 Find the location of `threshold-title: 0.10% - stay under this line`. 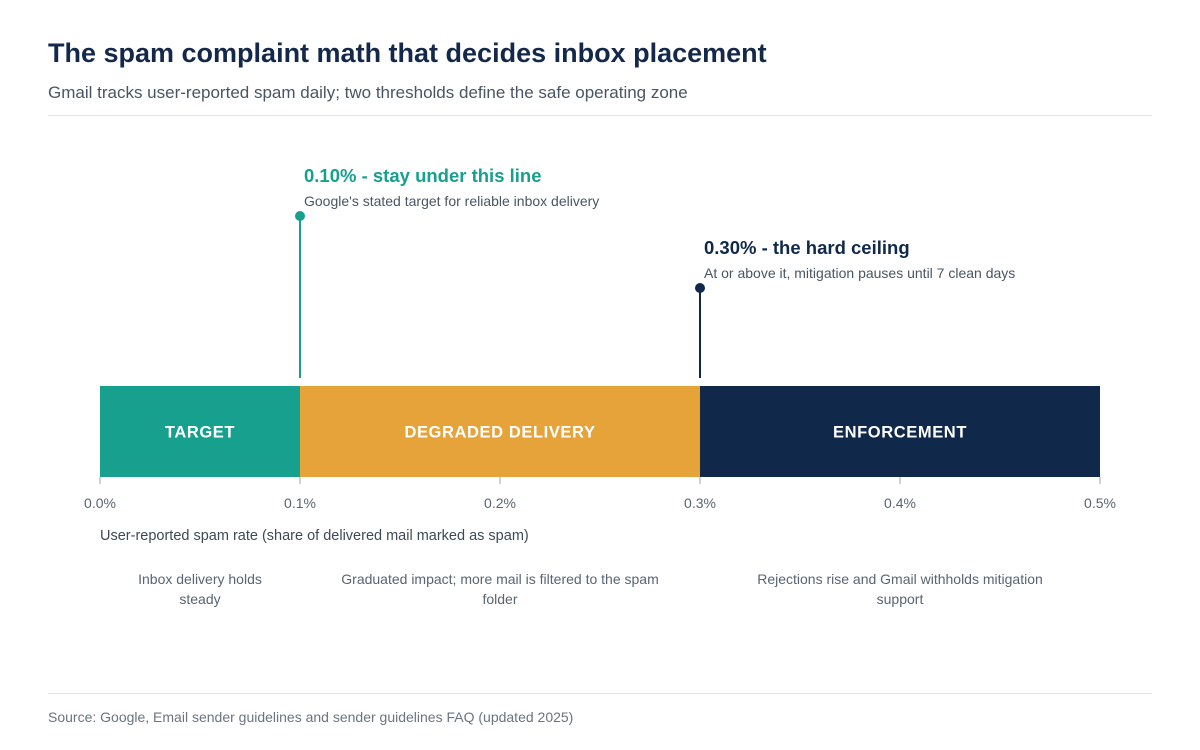

threshold-title: 0.10% - stay under this line is located at coordinates (423, 175).